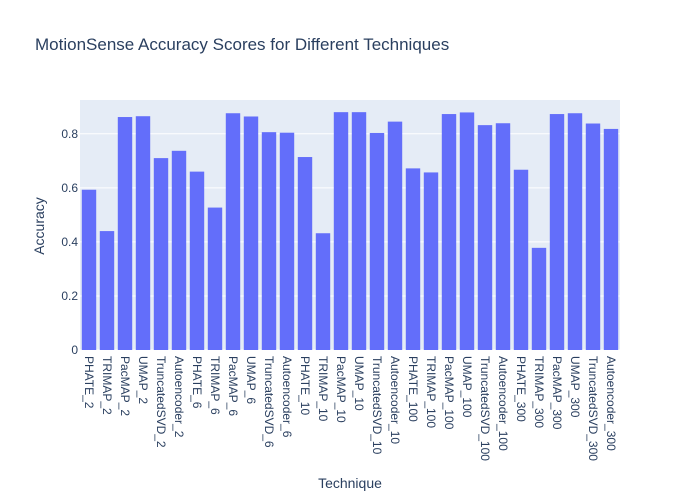 This screenshot has height=500, width=700. Describe the element at coordinates (74, 350) in the screenshot. I see `y-tick-label: 0` at that location.